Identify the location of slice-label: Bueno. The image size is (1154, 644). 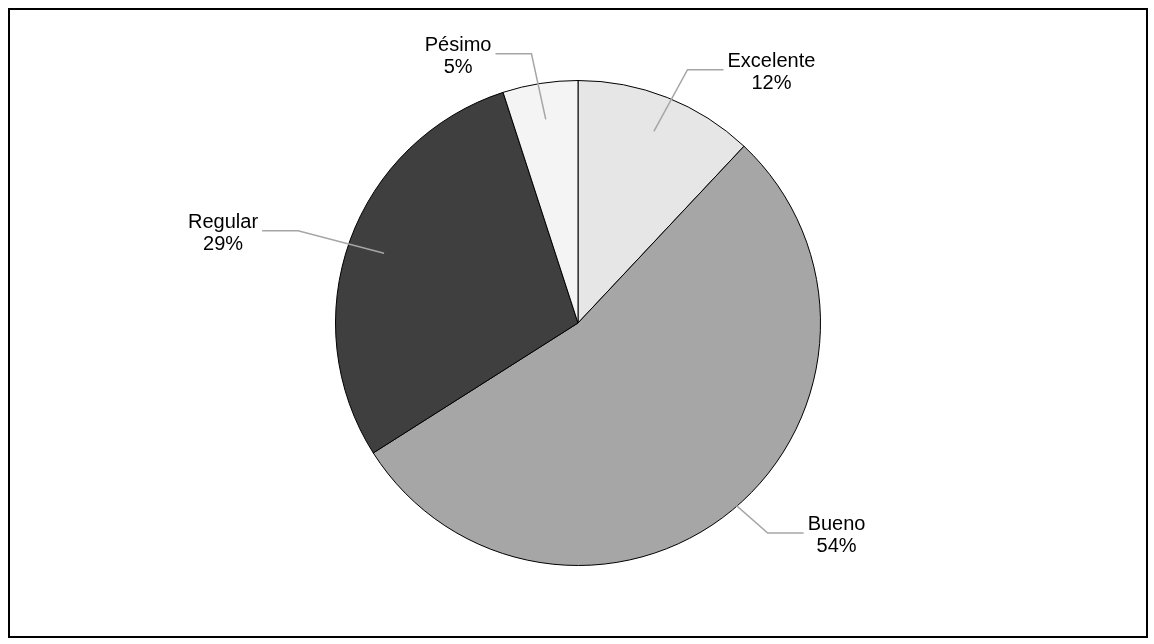
(836, 523).